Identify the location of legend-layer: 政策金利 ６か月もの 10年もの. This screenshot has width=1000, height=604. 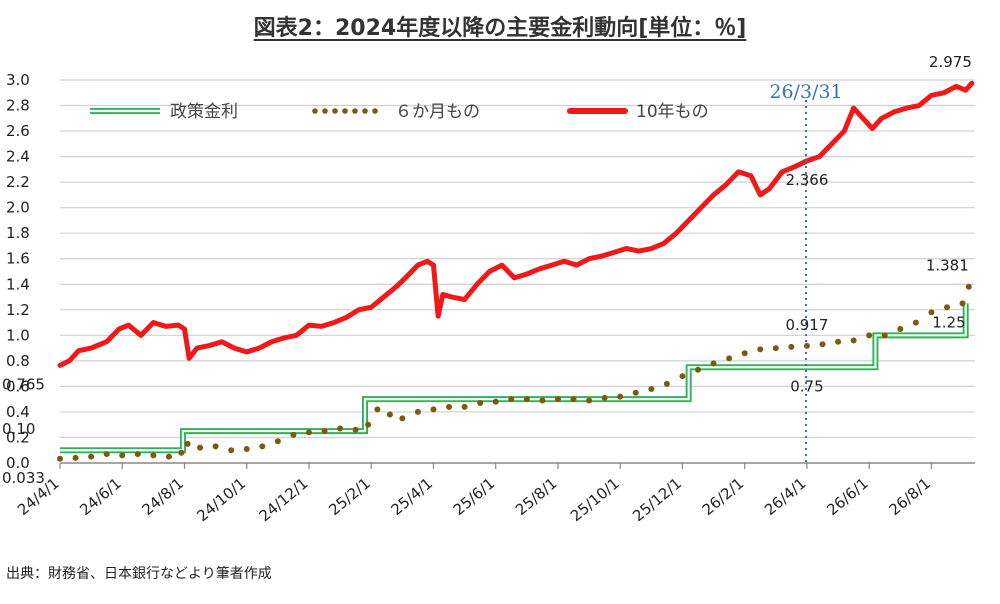
(399, 112).